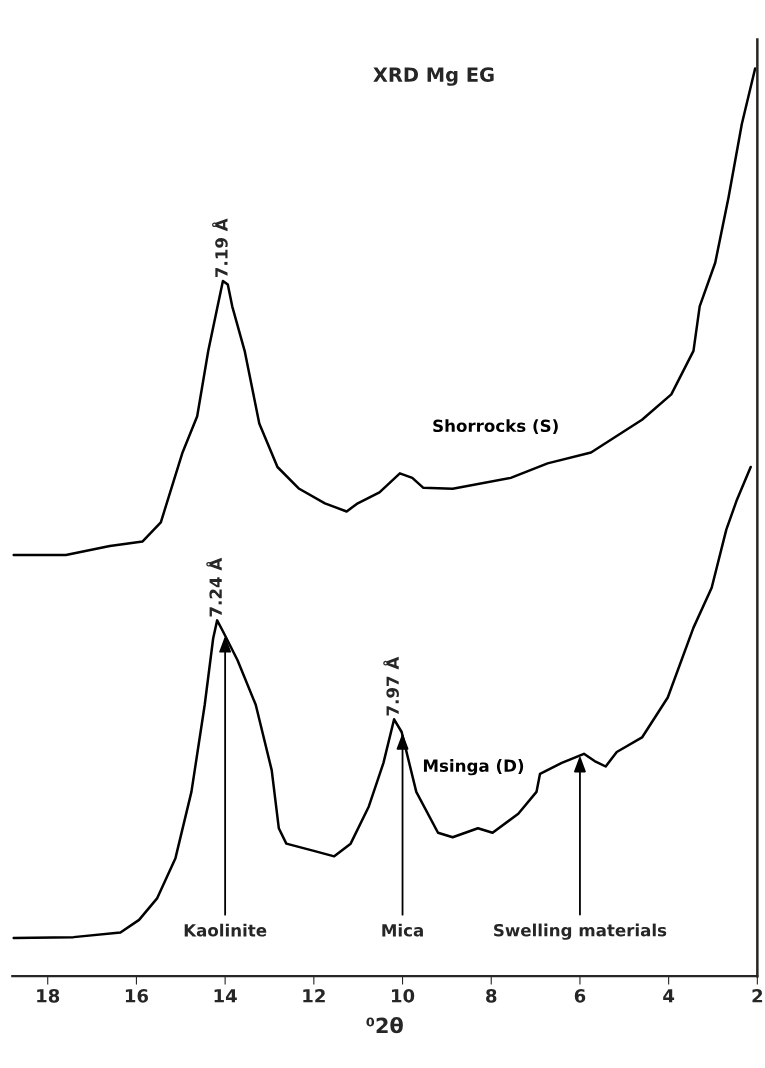 This screenshot has width=765, height=1068. I want to click on annotation: 7.24 Å, so click(214, 587).